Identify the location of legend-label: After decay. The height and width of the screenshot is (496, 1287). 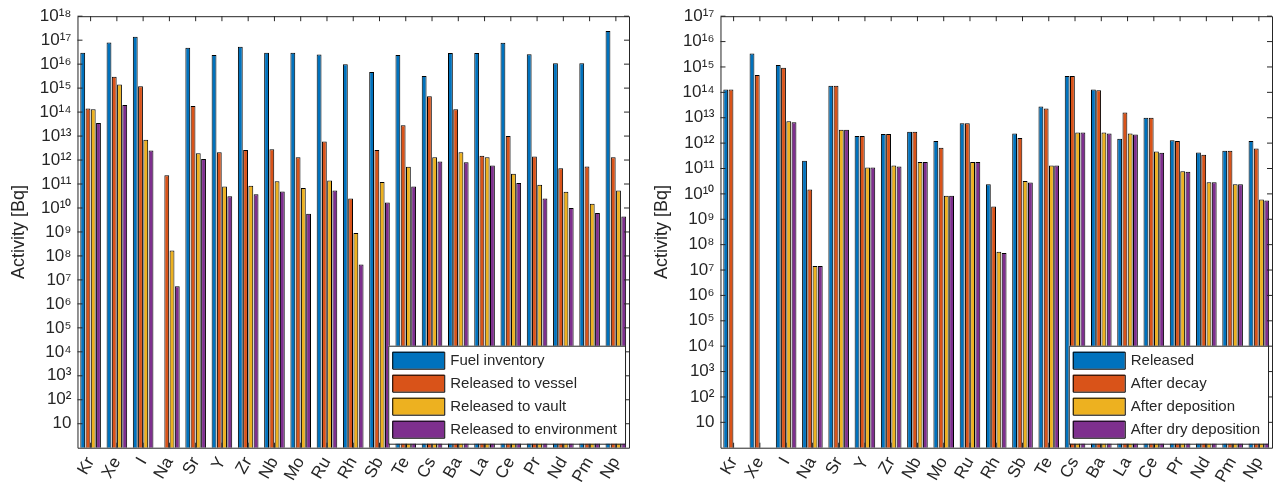
(1169, 383).